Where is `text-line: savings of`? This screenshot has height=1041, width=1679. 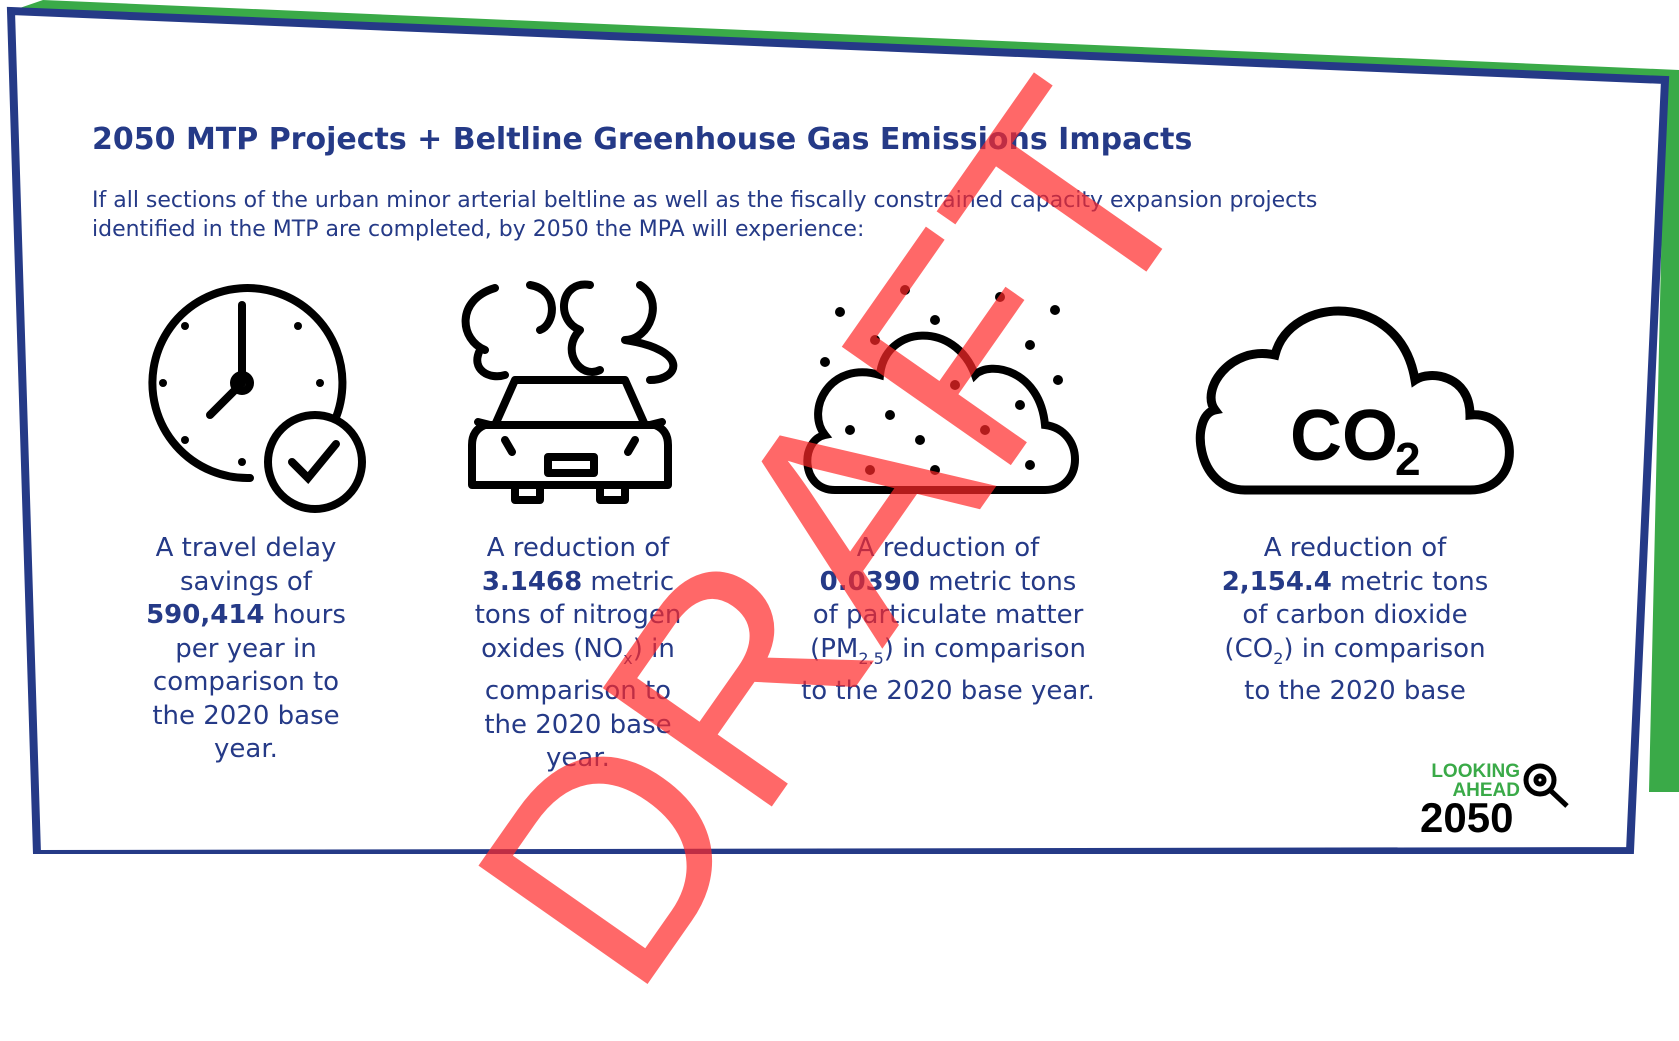 text-line: savings of is located at coordinates (246, 583).